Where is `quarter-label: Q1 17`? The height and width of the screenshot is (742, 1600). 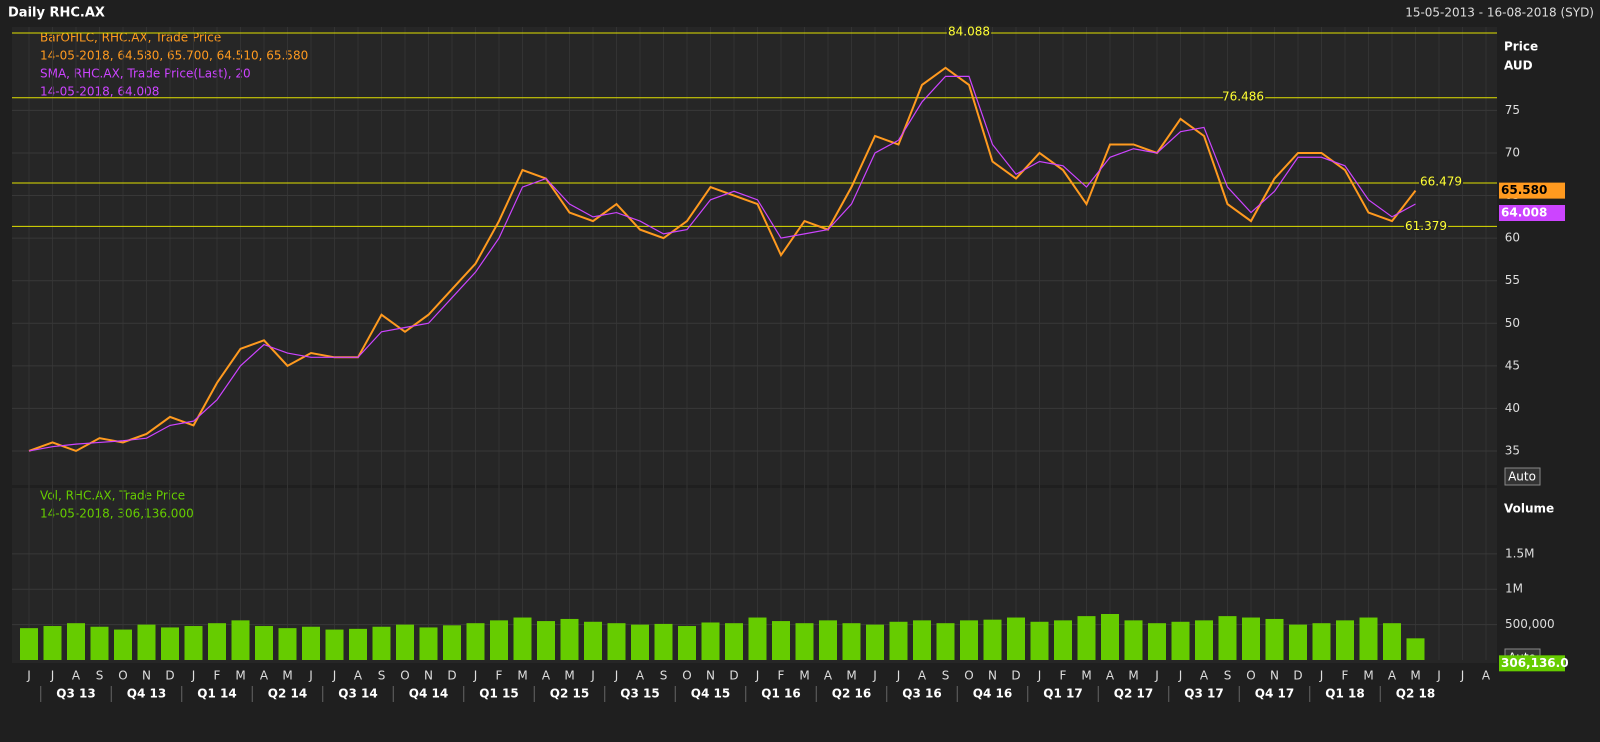 quarter-label: Q1 17 is located at coordinates (1062, 694).